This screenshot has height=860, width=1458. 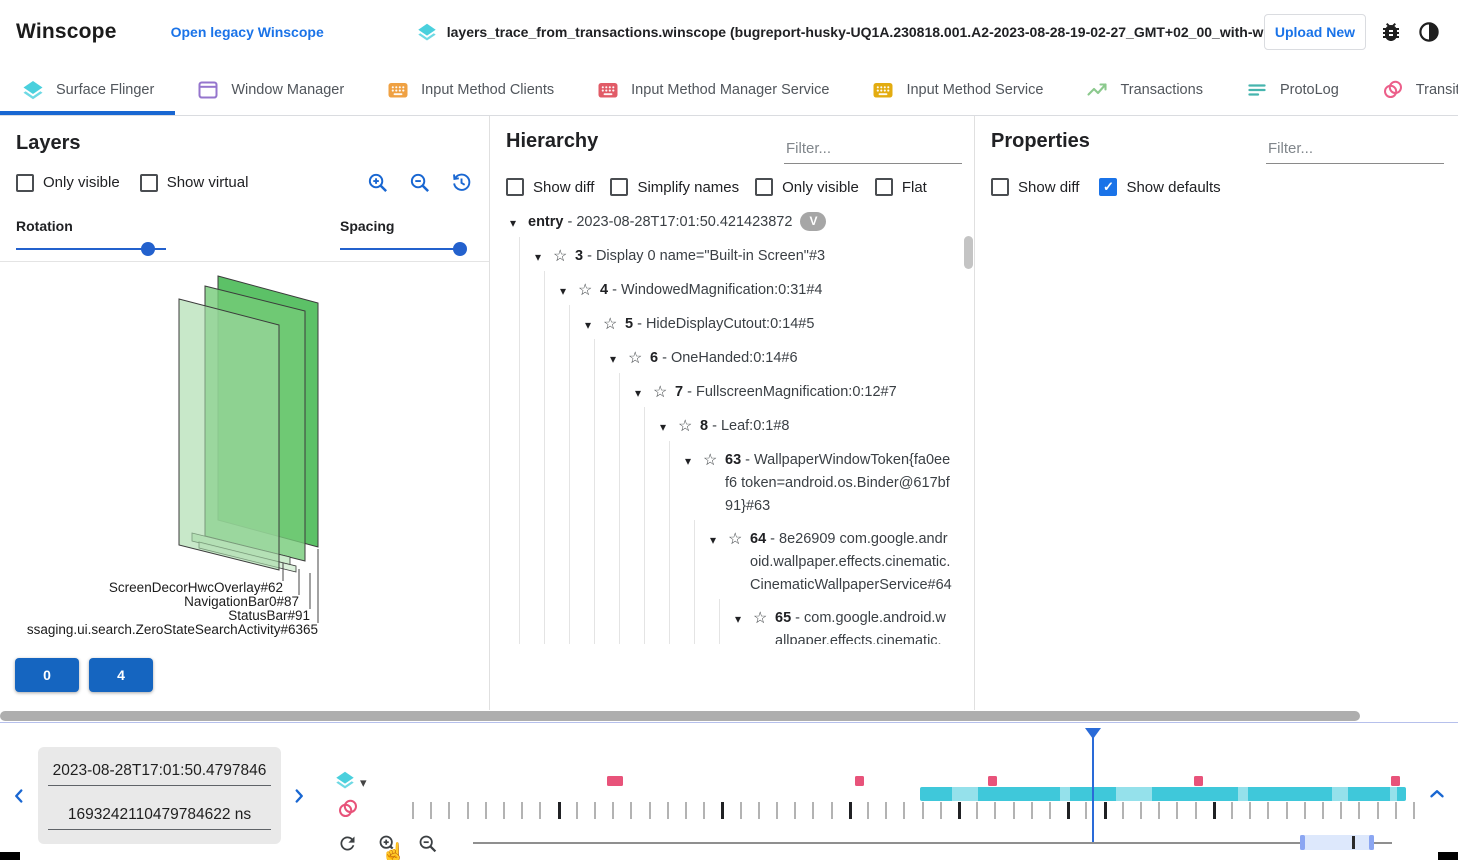 What do you see at coordinates (91, 249) in the screenshot?
I see `rotation-slider` at bounding box center [91, 249].